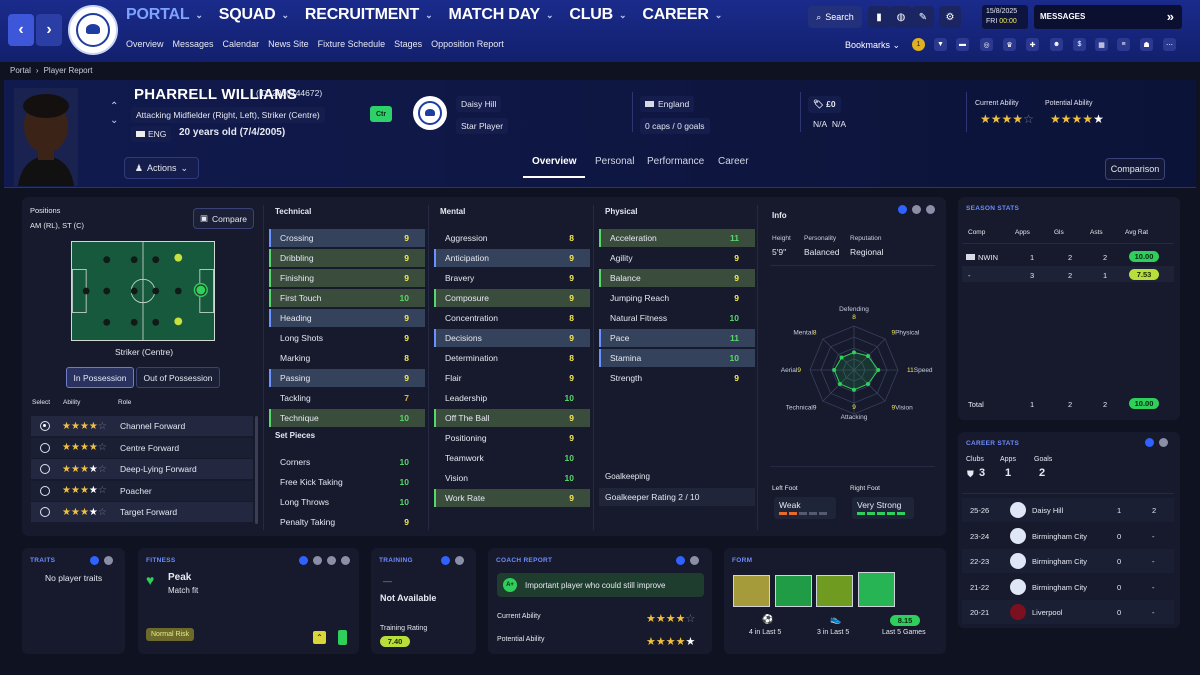 This screenshot has width=1200, height=675. Describe the element at coordinates (1056, 44) in the screenshot. I see `staff-icon: ☻` at that location.